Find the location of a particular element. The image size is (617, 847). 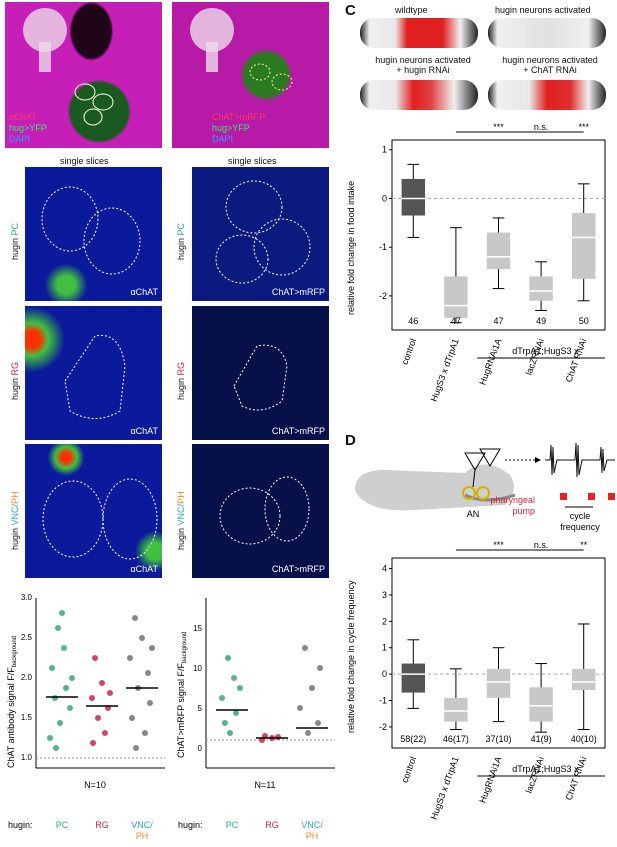

larva-photo-wildtype is located at coordinates (419, 33).